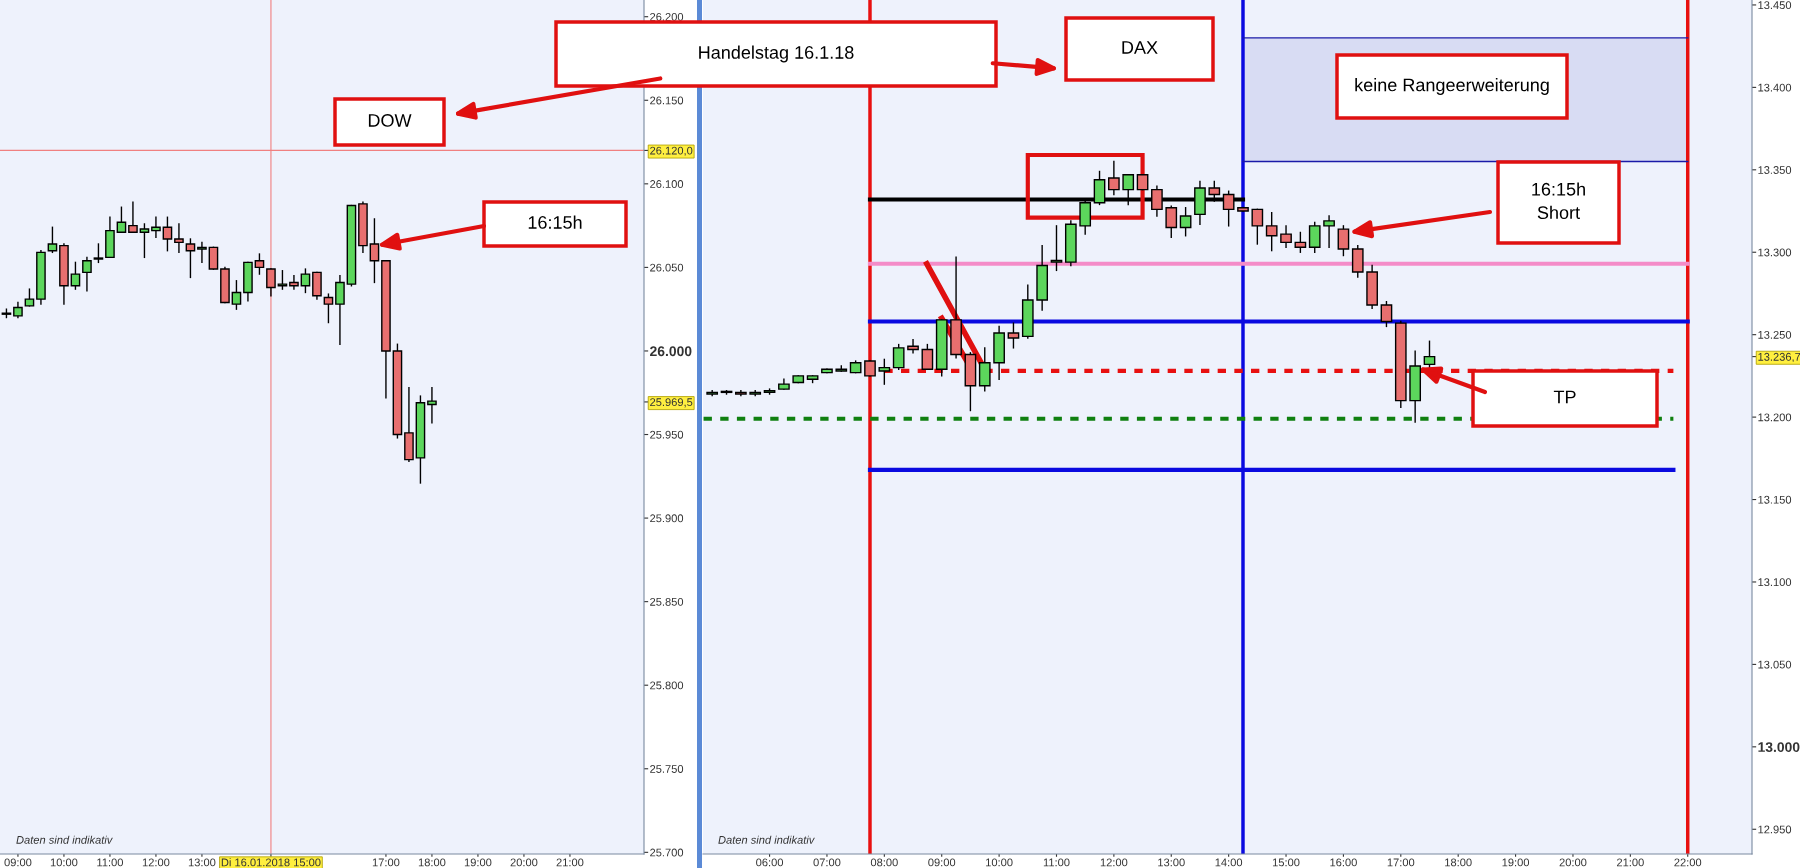 This screenshot has width=1800, height=868. What do you see at coordinates (1564, 397) in the screenshot?
I see `annotation: TP` at bounding box center [1564, 397].